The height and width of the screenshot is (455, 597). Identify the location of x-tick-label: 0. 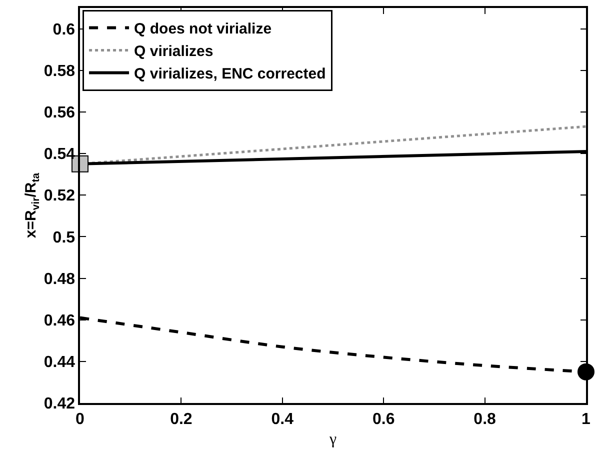
(80, 419).